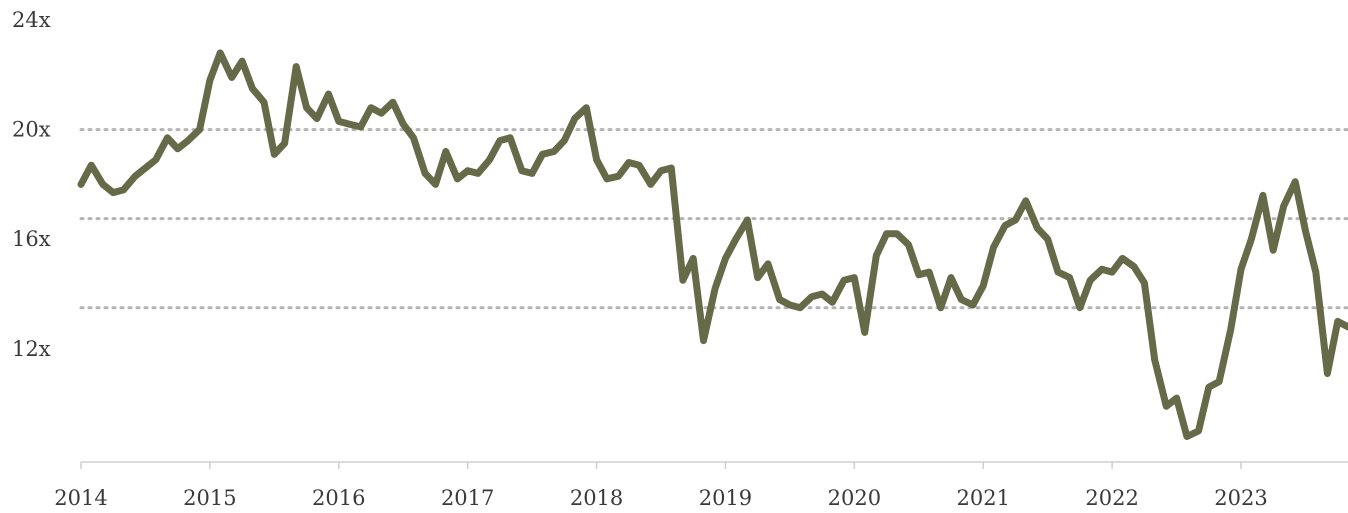 The height and width of the screenshot is (513, 1348). What do you see at coordinates (596, 498) in the screenshot?
I see `x-tick-label-2018: 2018` at bounding box center [596, 498].